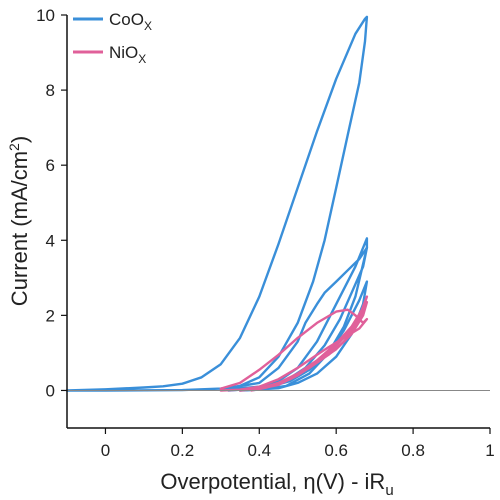 Image resolution: width=500 pixels, height=500 pixels. I want to click on y-tick-label: 0, so click(50, 390).